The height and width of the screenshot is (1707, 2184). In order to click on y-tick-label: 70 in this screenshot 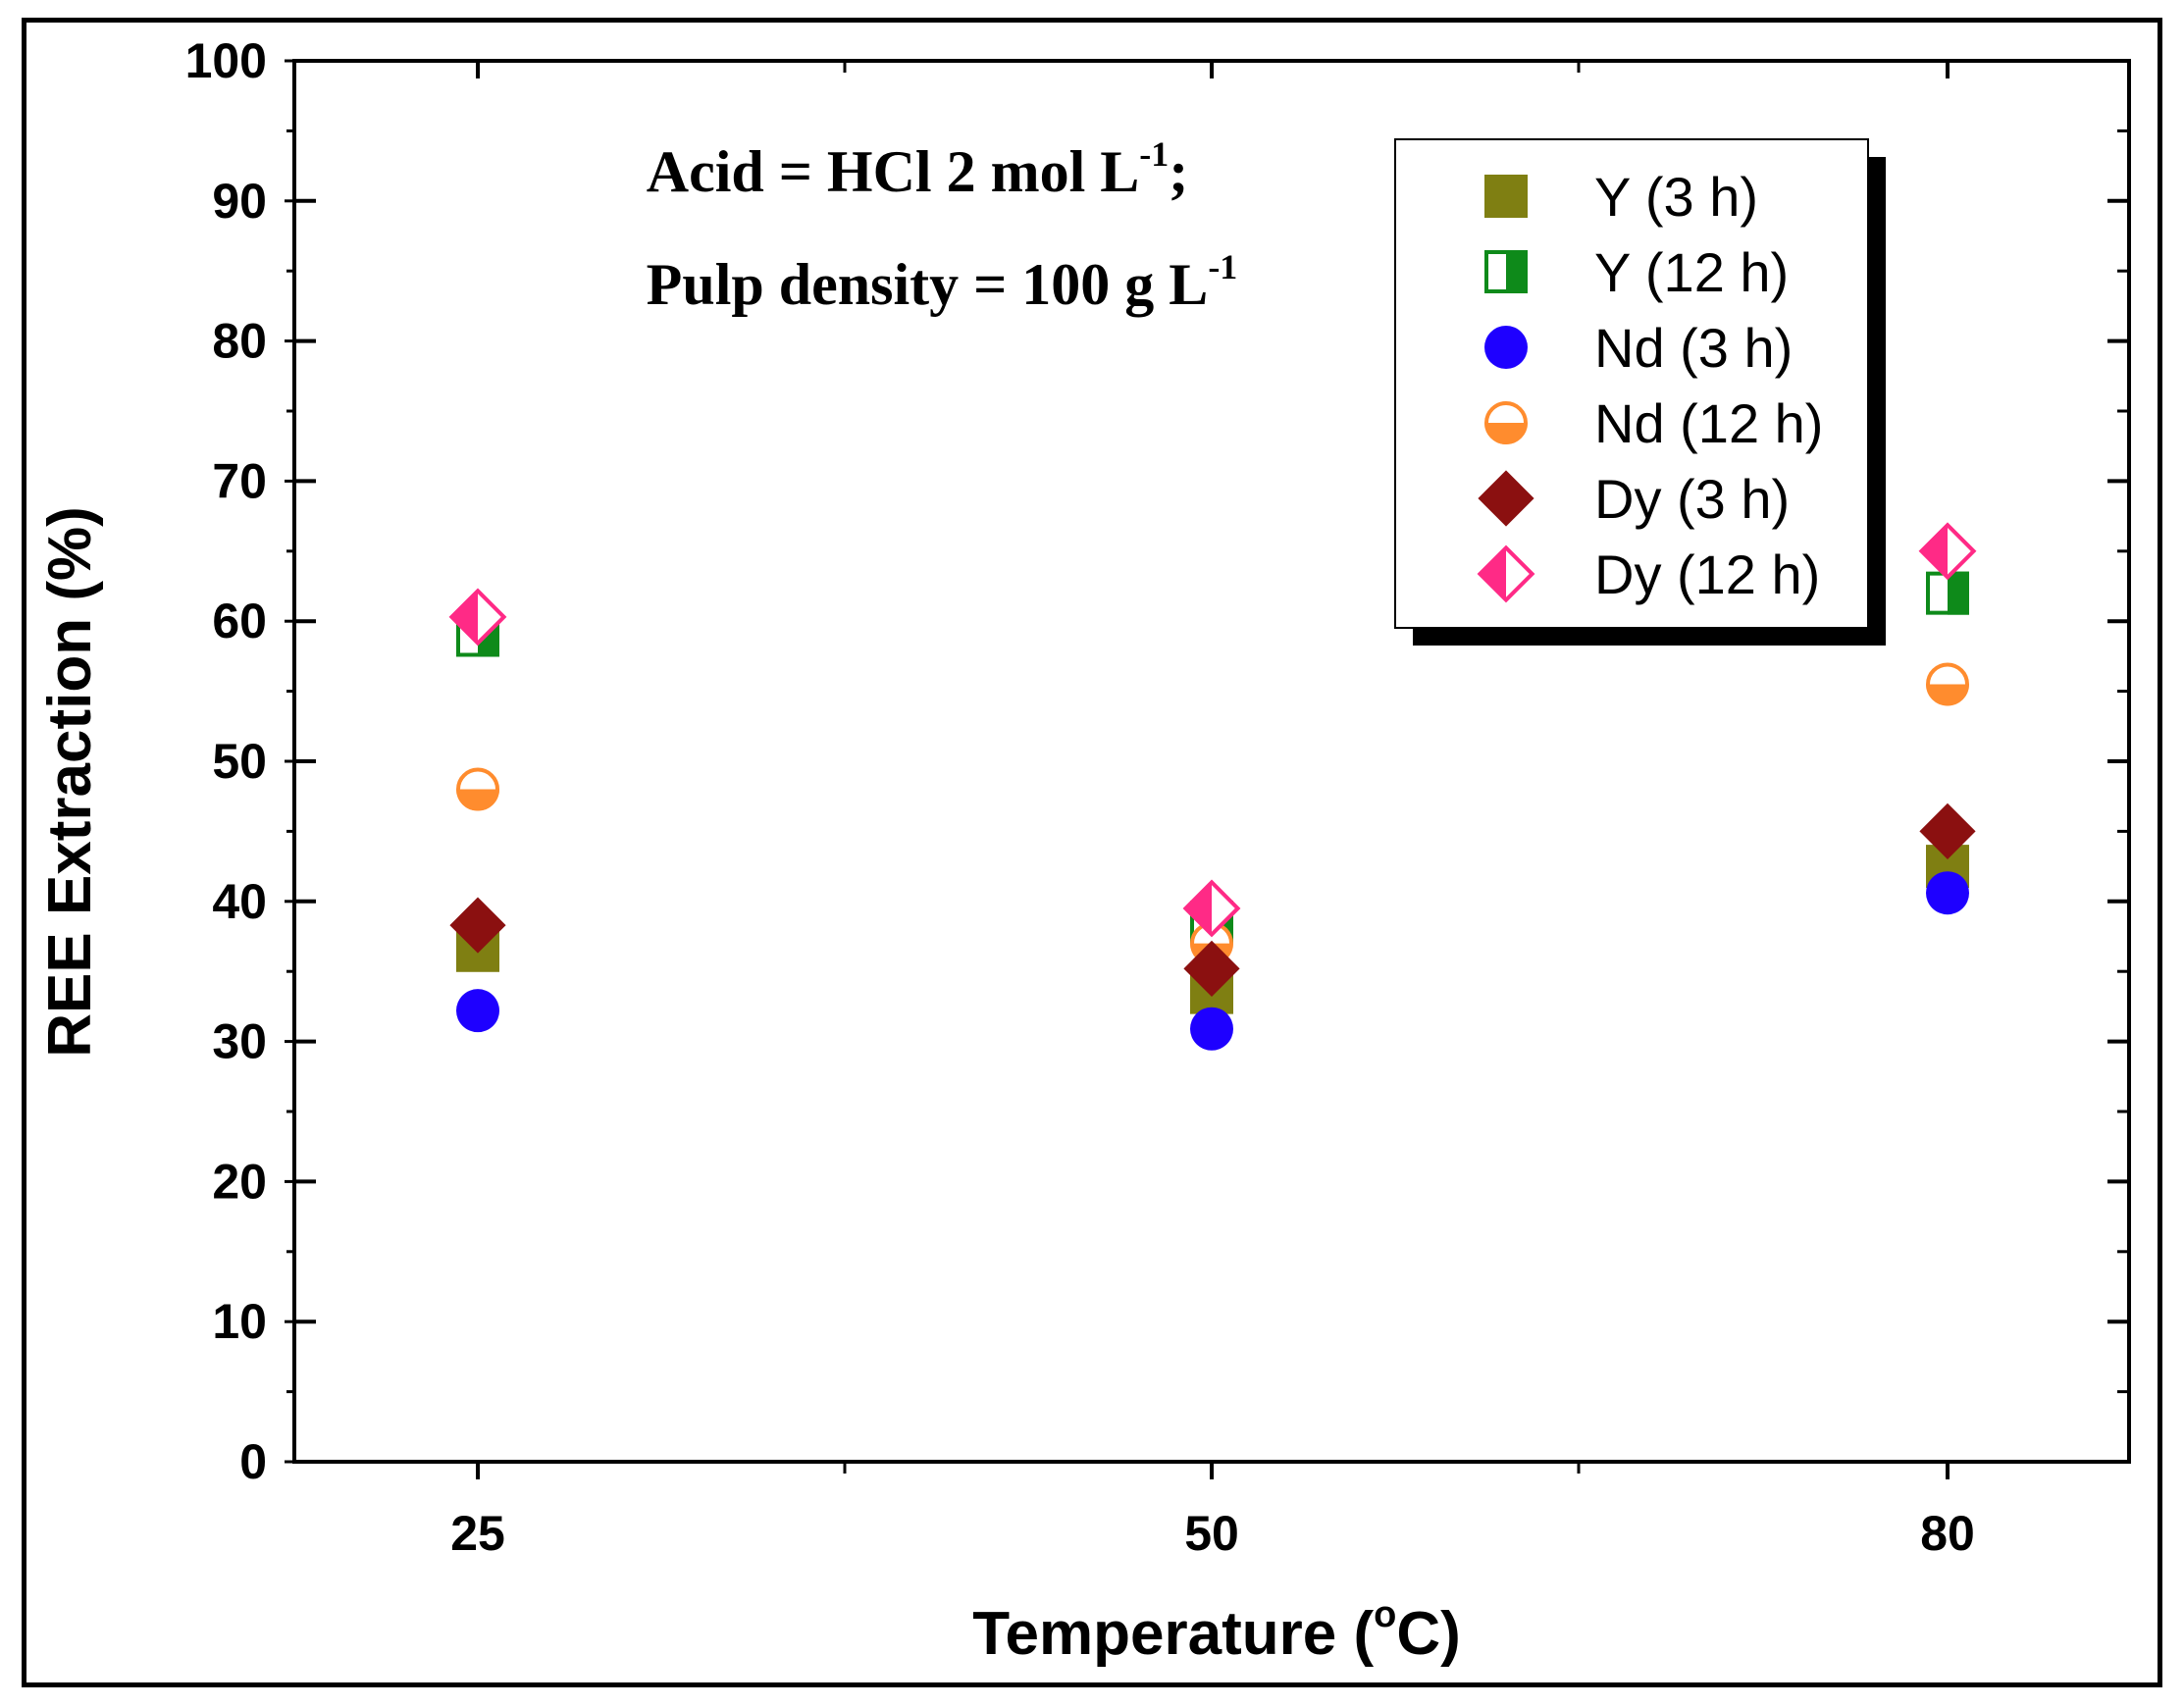, I will do `click(239, 480)`.